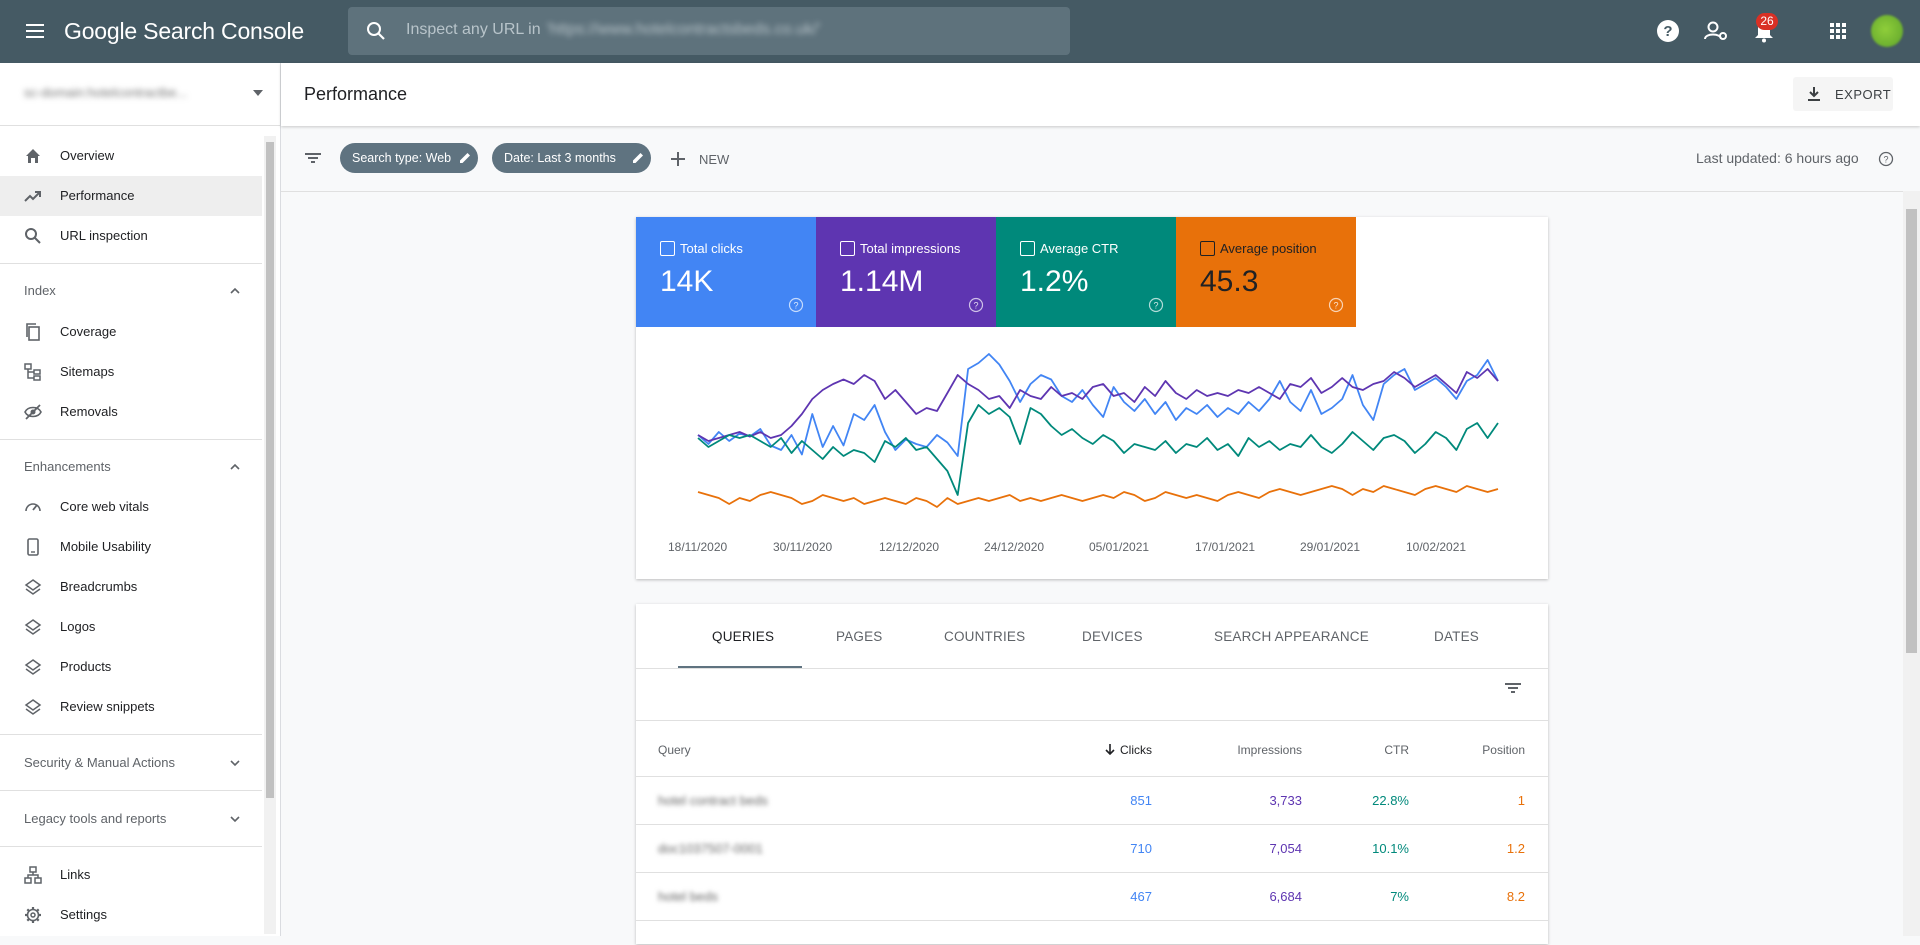 This screenshot has height=945, width=1920. Describe the element at coordinates (1291, 636) in the screenshot. I see `tab-search-appearance: SEARCH APPEARANCE` at that location.